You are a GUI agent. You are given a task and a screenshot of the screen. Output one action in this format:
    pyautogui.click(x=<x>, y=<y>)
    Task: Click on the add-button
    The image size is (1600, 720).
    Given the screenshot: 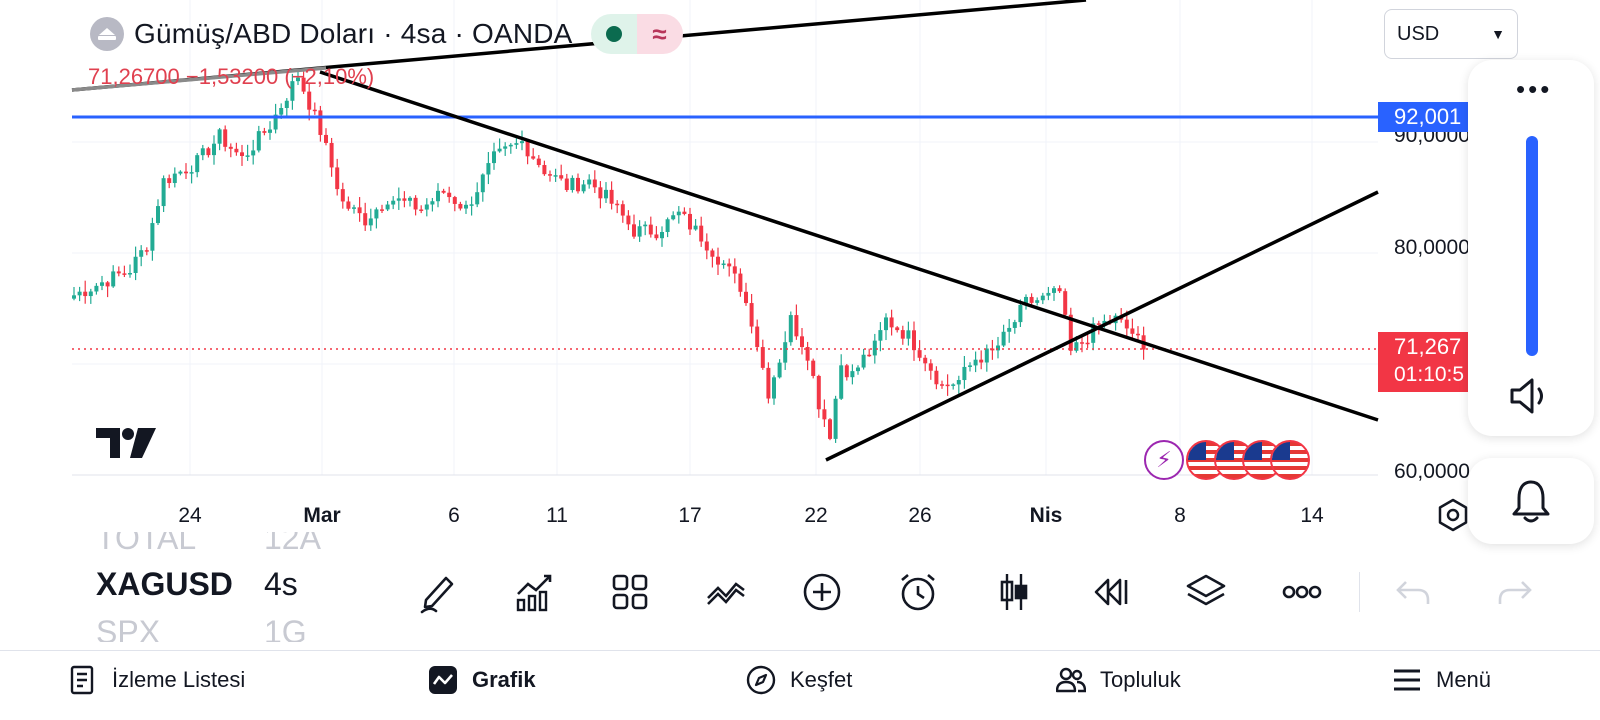 What is the action you would take?
    pyautogui.click(x=822, y=592)
    